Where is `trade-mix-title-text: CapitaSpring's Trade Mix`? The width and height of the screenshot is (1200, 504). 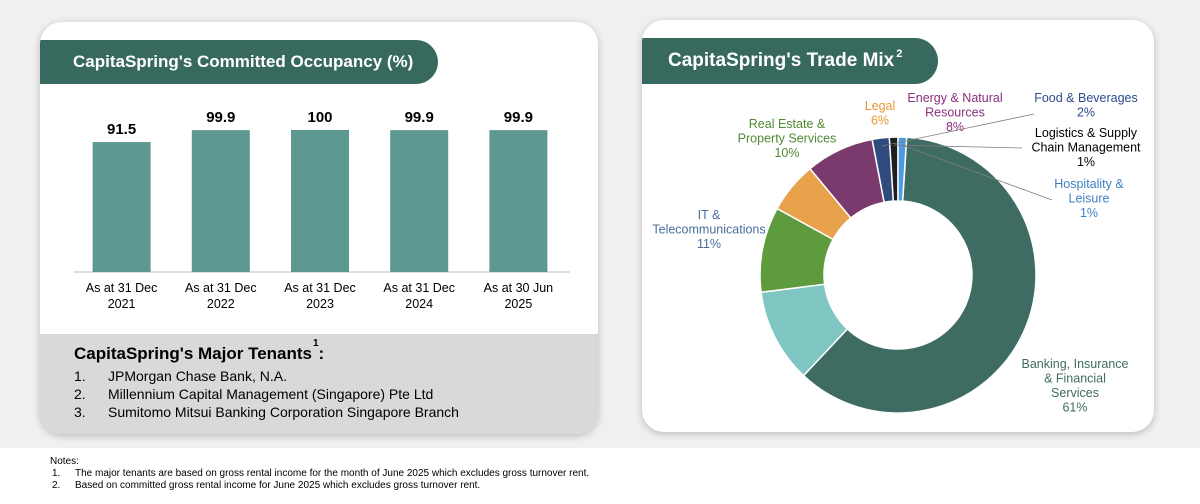
trade-mix-title-text: CapitaSpring's Trade Mix is located at coordinates (781, 60).